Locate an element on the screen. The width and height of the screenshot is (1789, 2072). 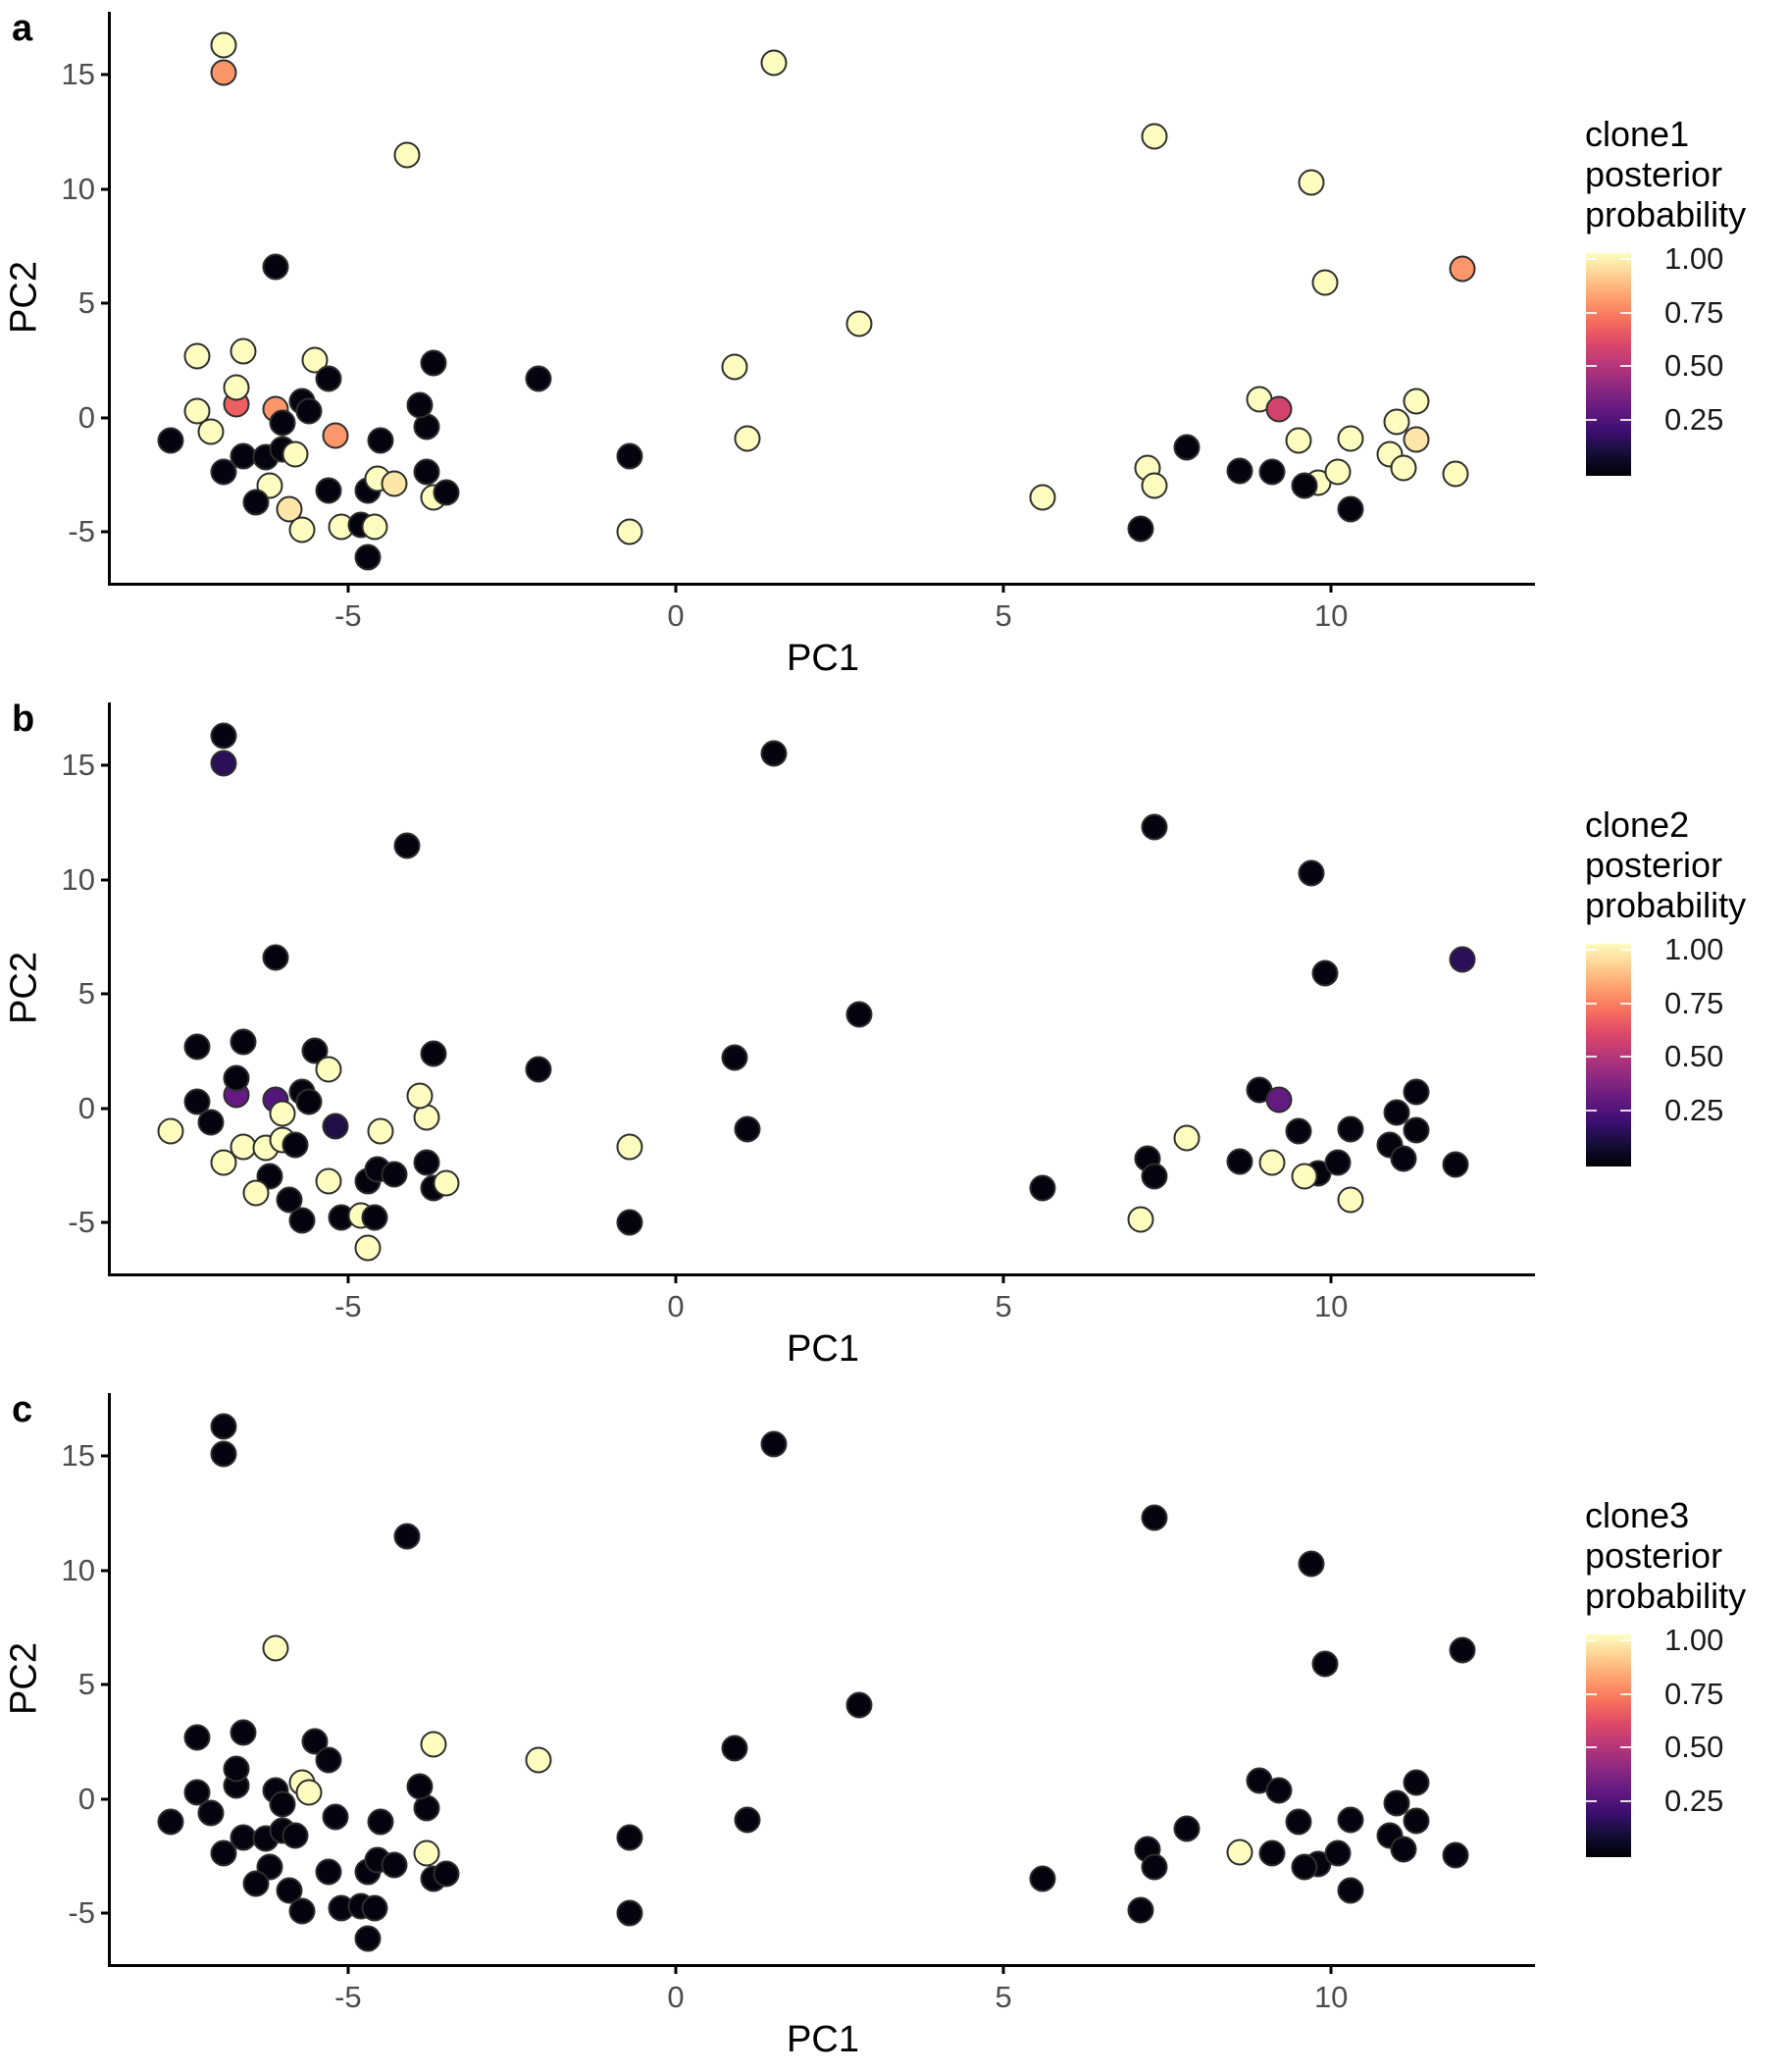
legend-title-clone1: clone1 posterior probability is located at coordinates (1666, 174).